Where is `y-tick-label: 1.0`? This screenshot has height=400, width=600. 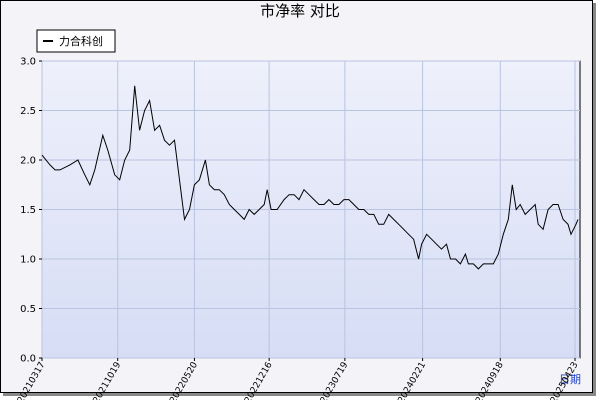
y-tick-label: 1.0 is located at coordinates (28, 260).